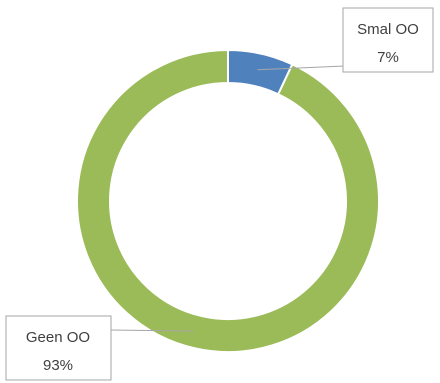  I want to click on callout-box-smal-oo, so click(388, 40).